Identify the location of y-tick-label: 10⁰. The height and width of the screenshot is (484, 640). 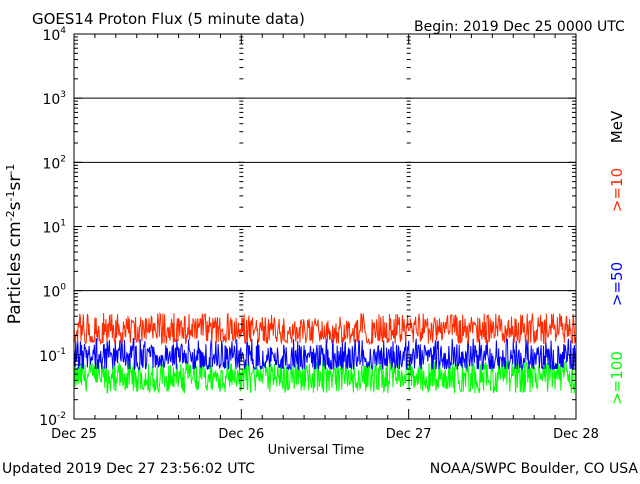
(54, 292).